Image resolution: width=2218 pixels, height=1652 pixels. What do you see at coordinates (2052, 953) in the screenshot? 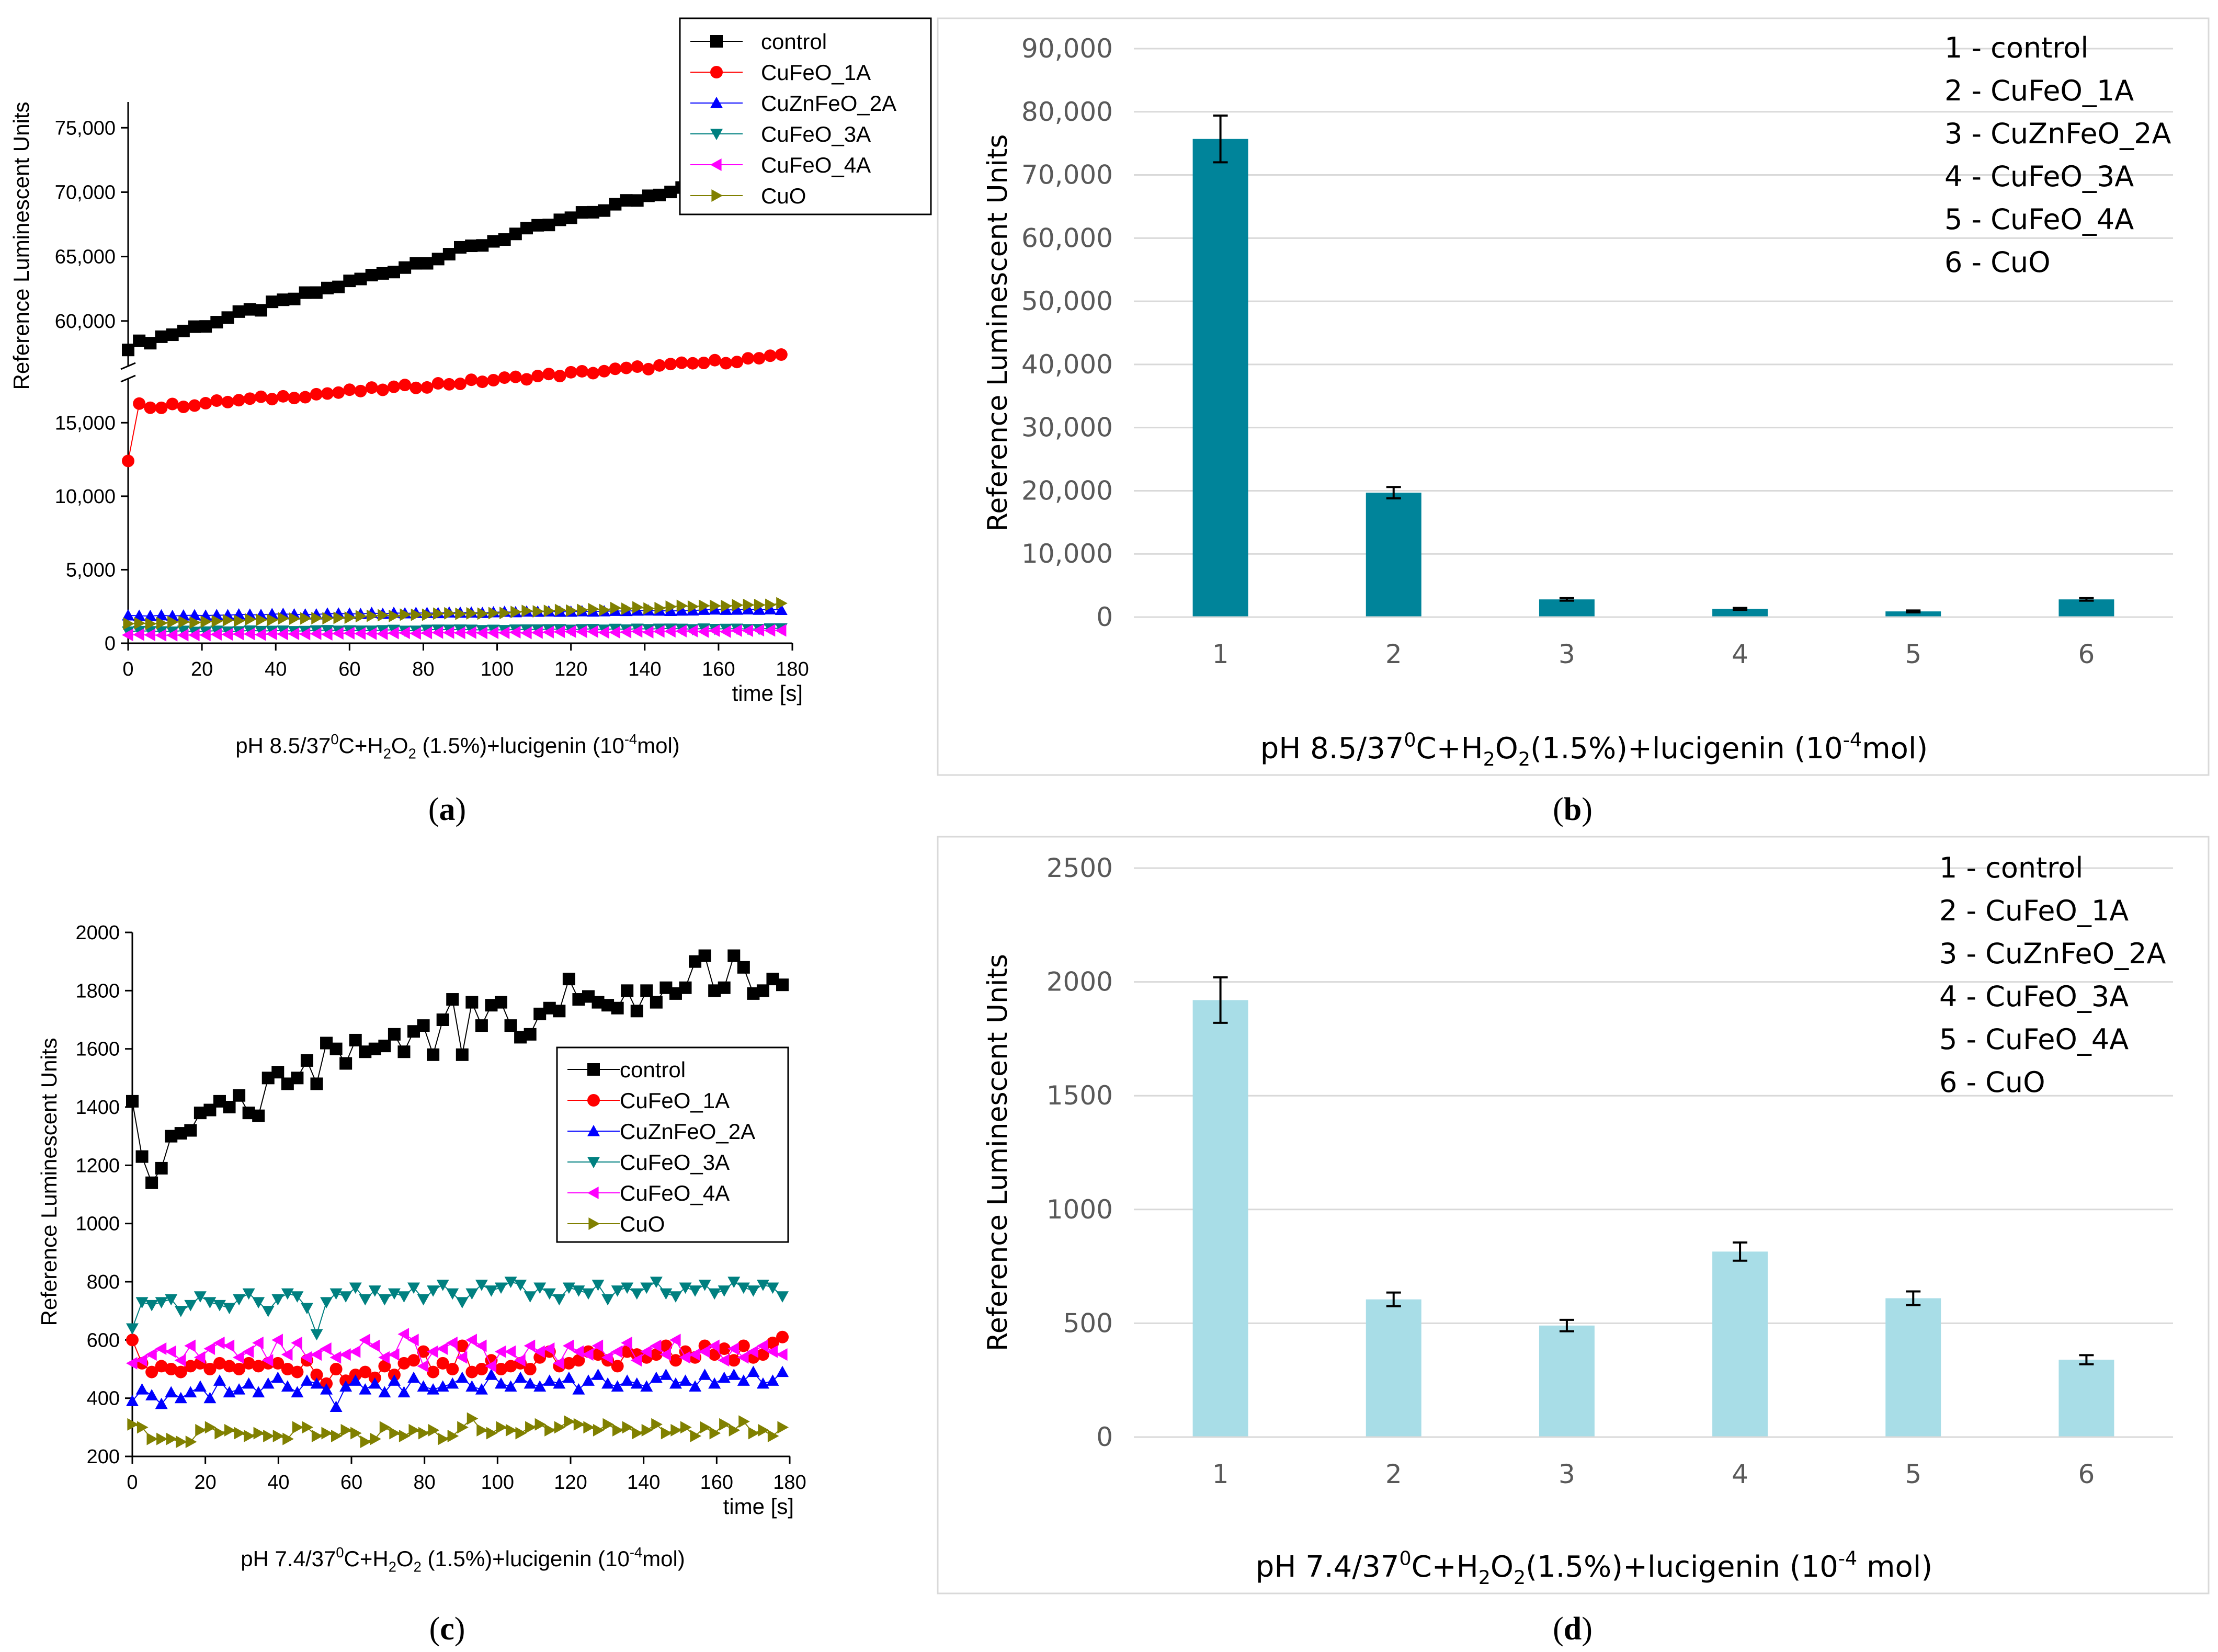
I see `legend-entry: 3 - CuZnFeO_2A` at bounding box center [2052, 953].